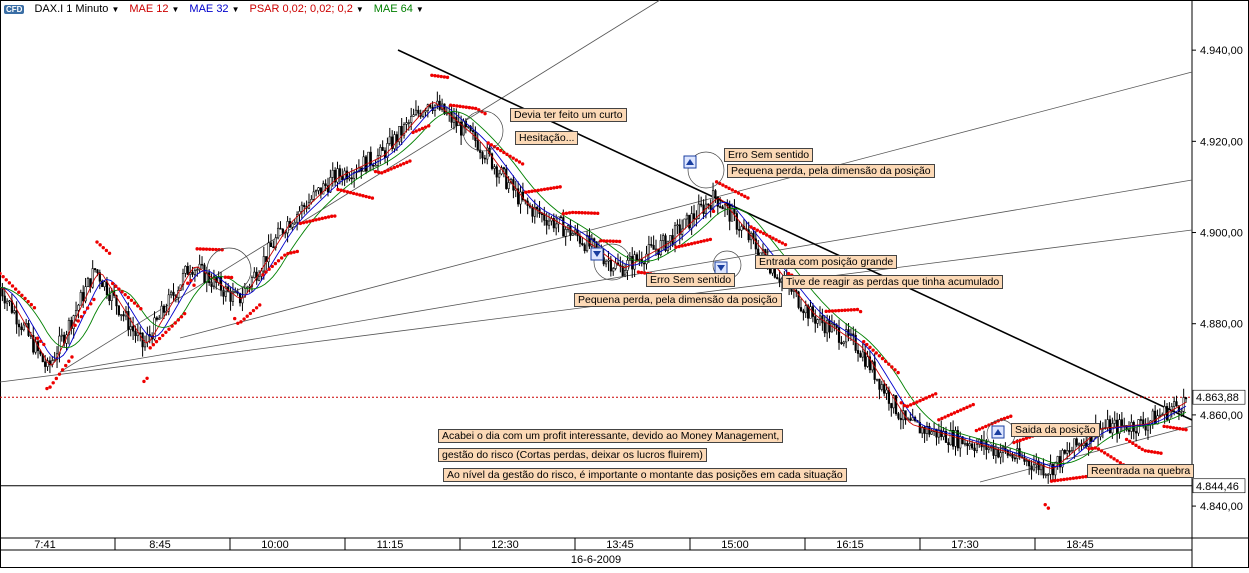 Image resolution: width=1249 pixels, height=573 pixels. Describe the element at coordinates (831, 171) in the screenshot. I see `annotation: Pequena perda, pela dimensão da posição` at that location.